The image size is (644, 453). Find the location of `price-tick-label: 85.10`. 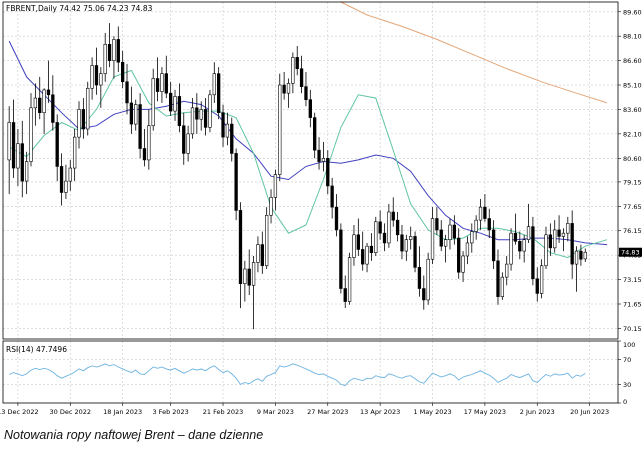

price-tick-label: 85.10 is located at coordinates (632, 86).